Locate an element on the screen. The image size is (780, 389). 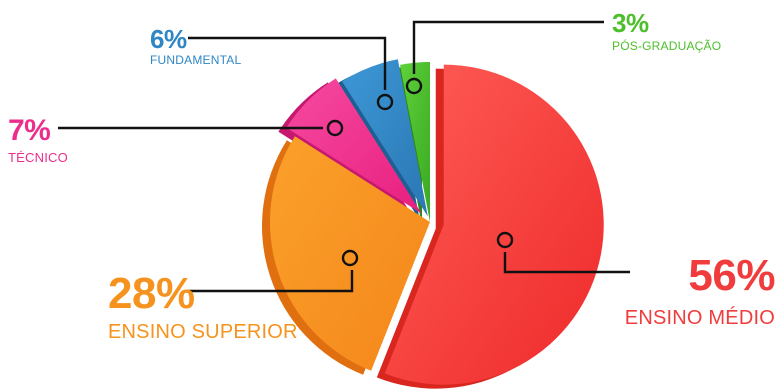
category-label-ensino-superior: ENSINO SUPERIOR is located at coordinates (203, 332).